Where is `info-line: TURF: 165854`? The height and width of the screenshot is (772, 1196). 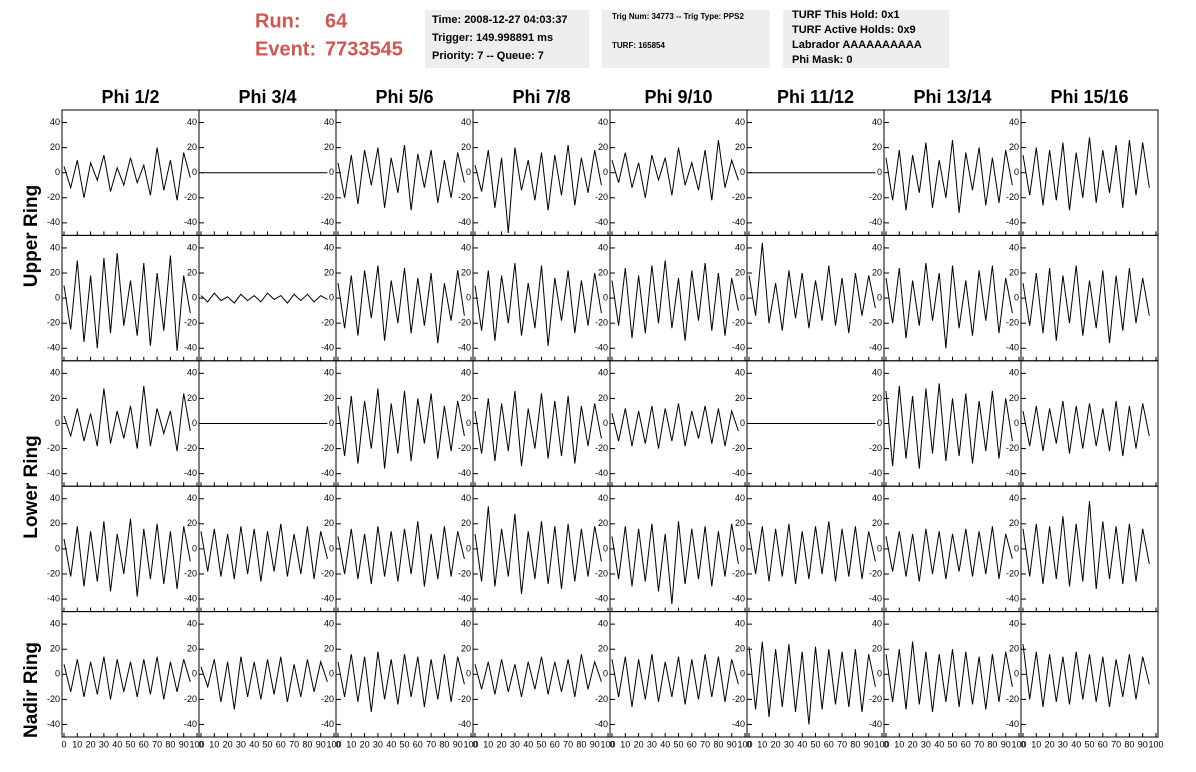 info-line: TURF: 165854 is located at coordinates (638, 45).